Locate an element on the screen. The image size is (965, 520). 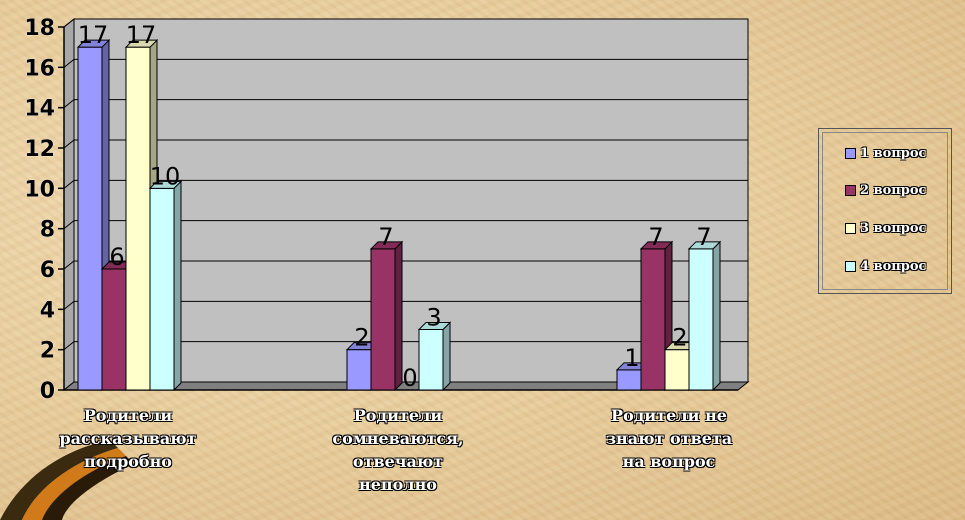
bar-top-s2-c2 is located at coordinates (386, 245).